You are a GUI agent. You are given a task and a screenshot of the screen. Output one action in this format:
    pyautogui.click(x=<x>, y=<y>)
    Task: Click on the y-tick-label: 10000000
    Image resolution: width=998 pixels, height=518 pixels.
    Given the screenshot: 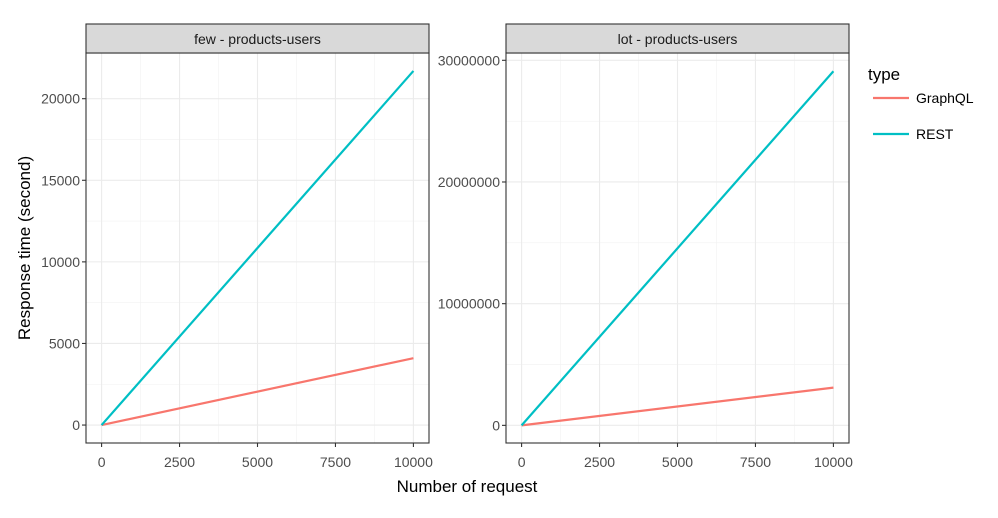 What is the action you would take?
    pyautogui.click(x=469, y=304)
    